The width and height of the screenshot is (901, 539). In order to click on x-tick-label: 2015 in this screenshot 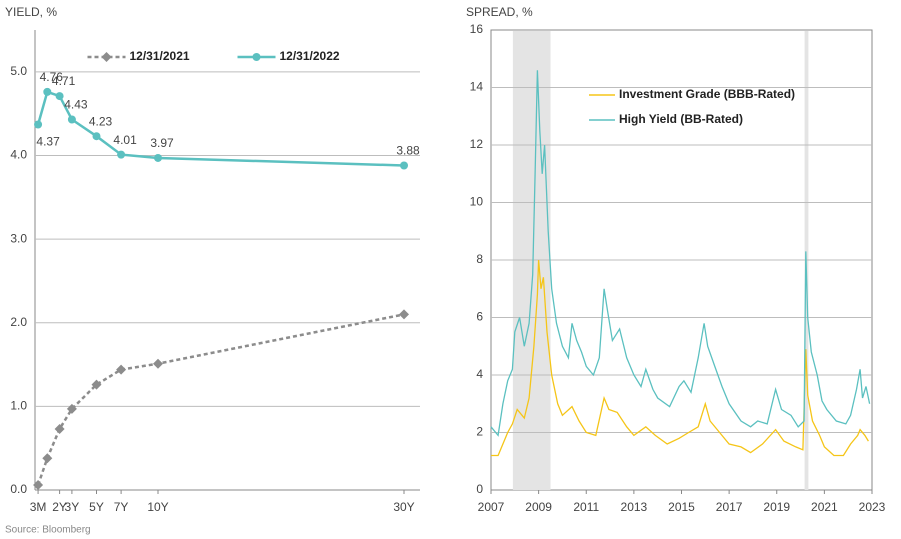, I will do `click(681, 507)`.